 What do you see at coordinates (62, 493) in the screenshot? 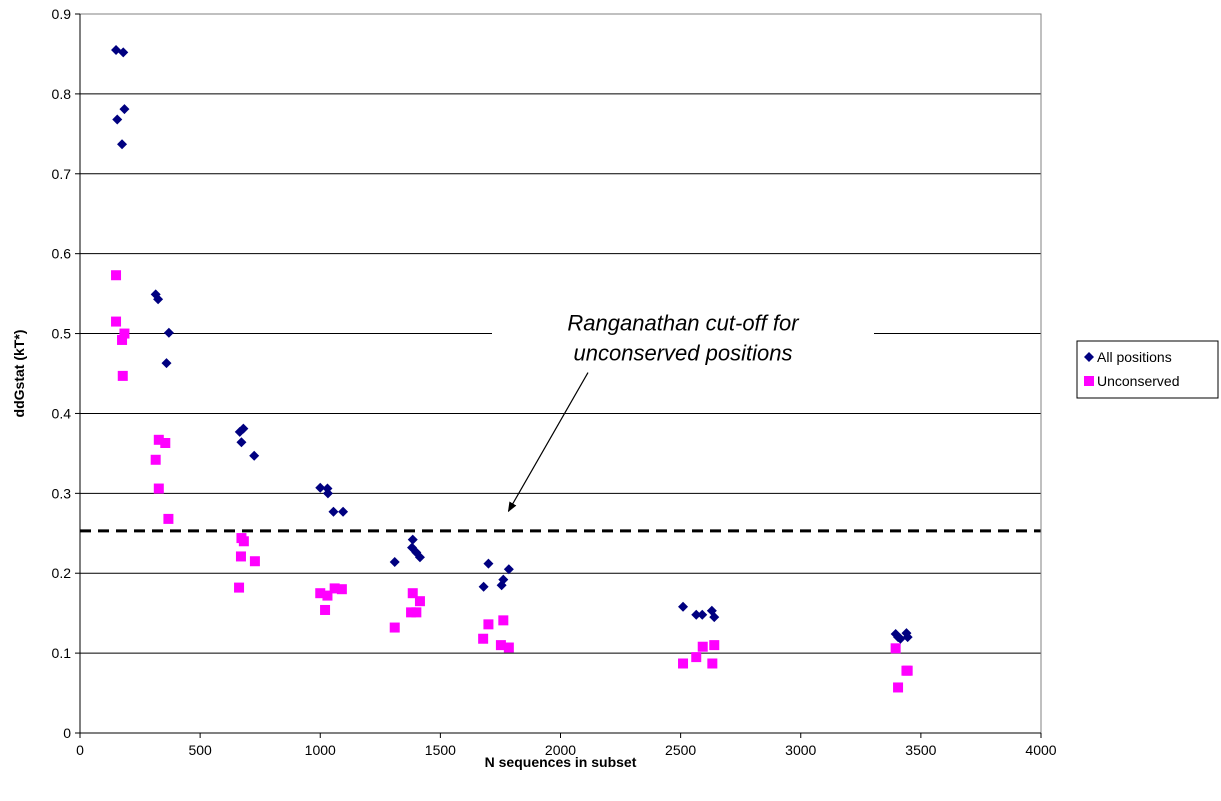
I see `y-tick-label: 0.3` at bounding box center [62, 493].